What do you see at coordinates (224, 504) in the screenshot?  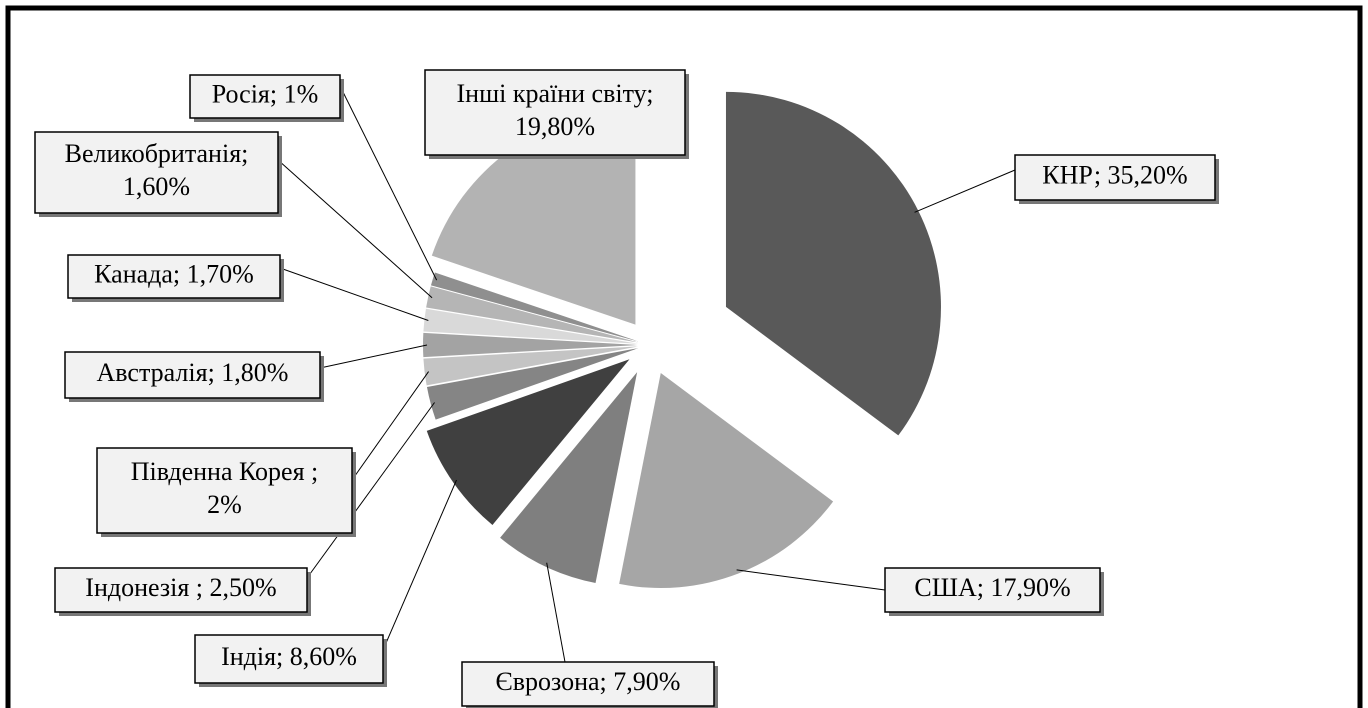 I see `data-label: 2%` at bounding box center [224, 504].